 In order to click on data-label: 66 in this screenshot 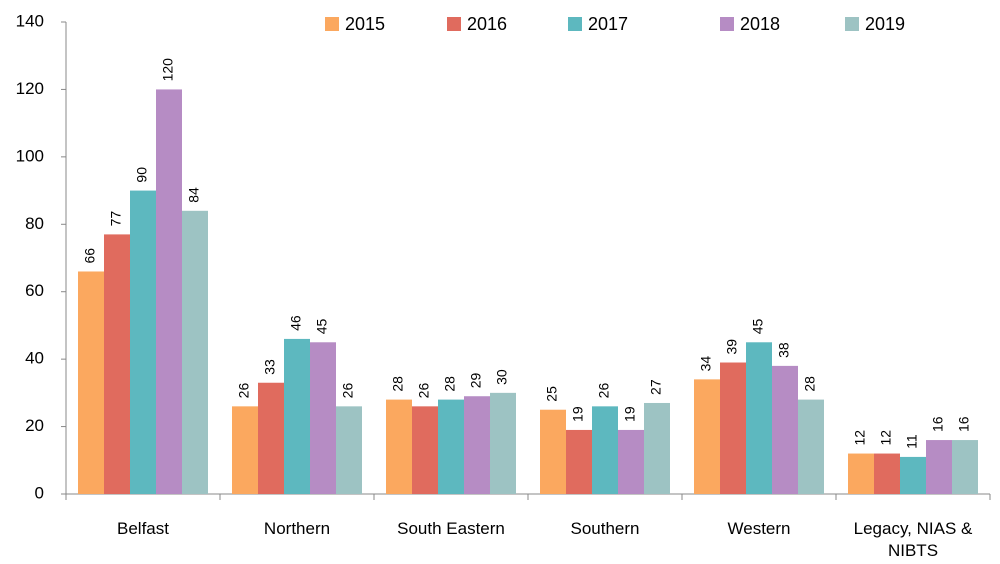, I will do `click(90, 256)`.